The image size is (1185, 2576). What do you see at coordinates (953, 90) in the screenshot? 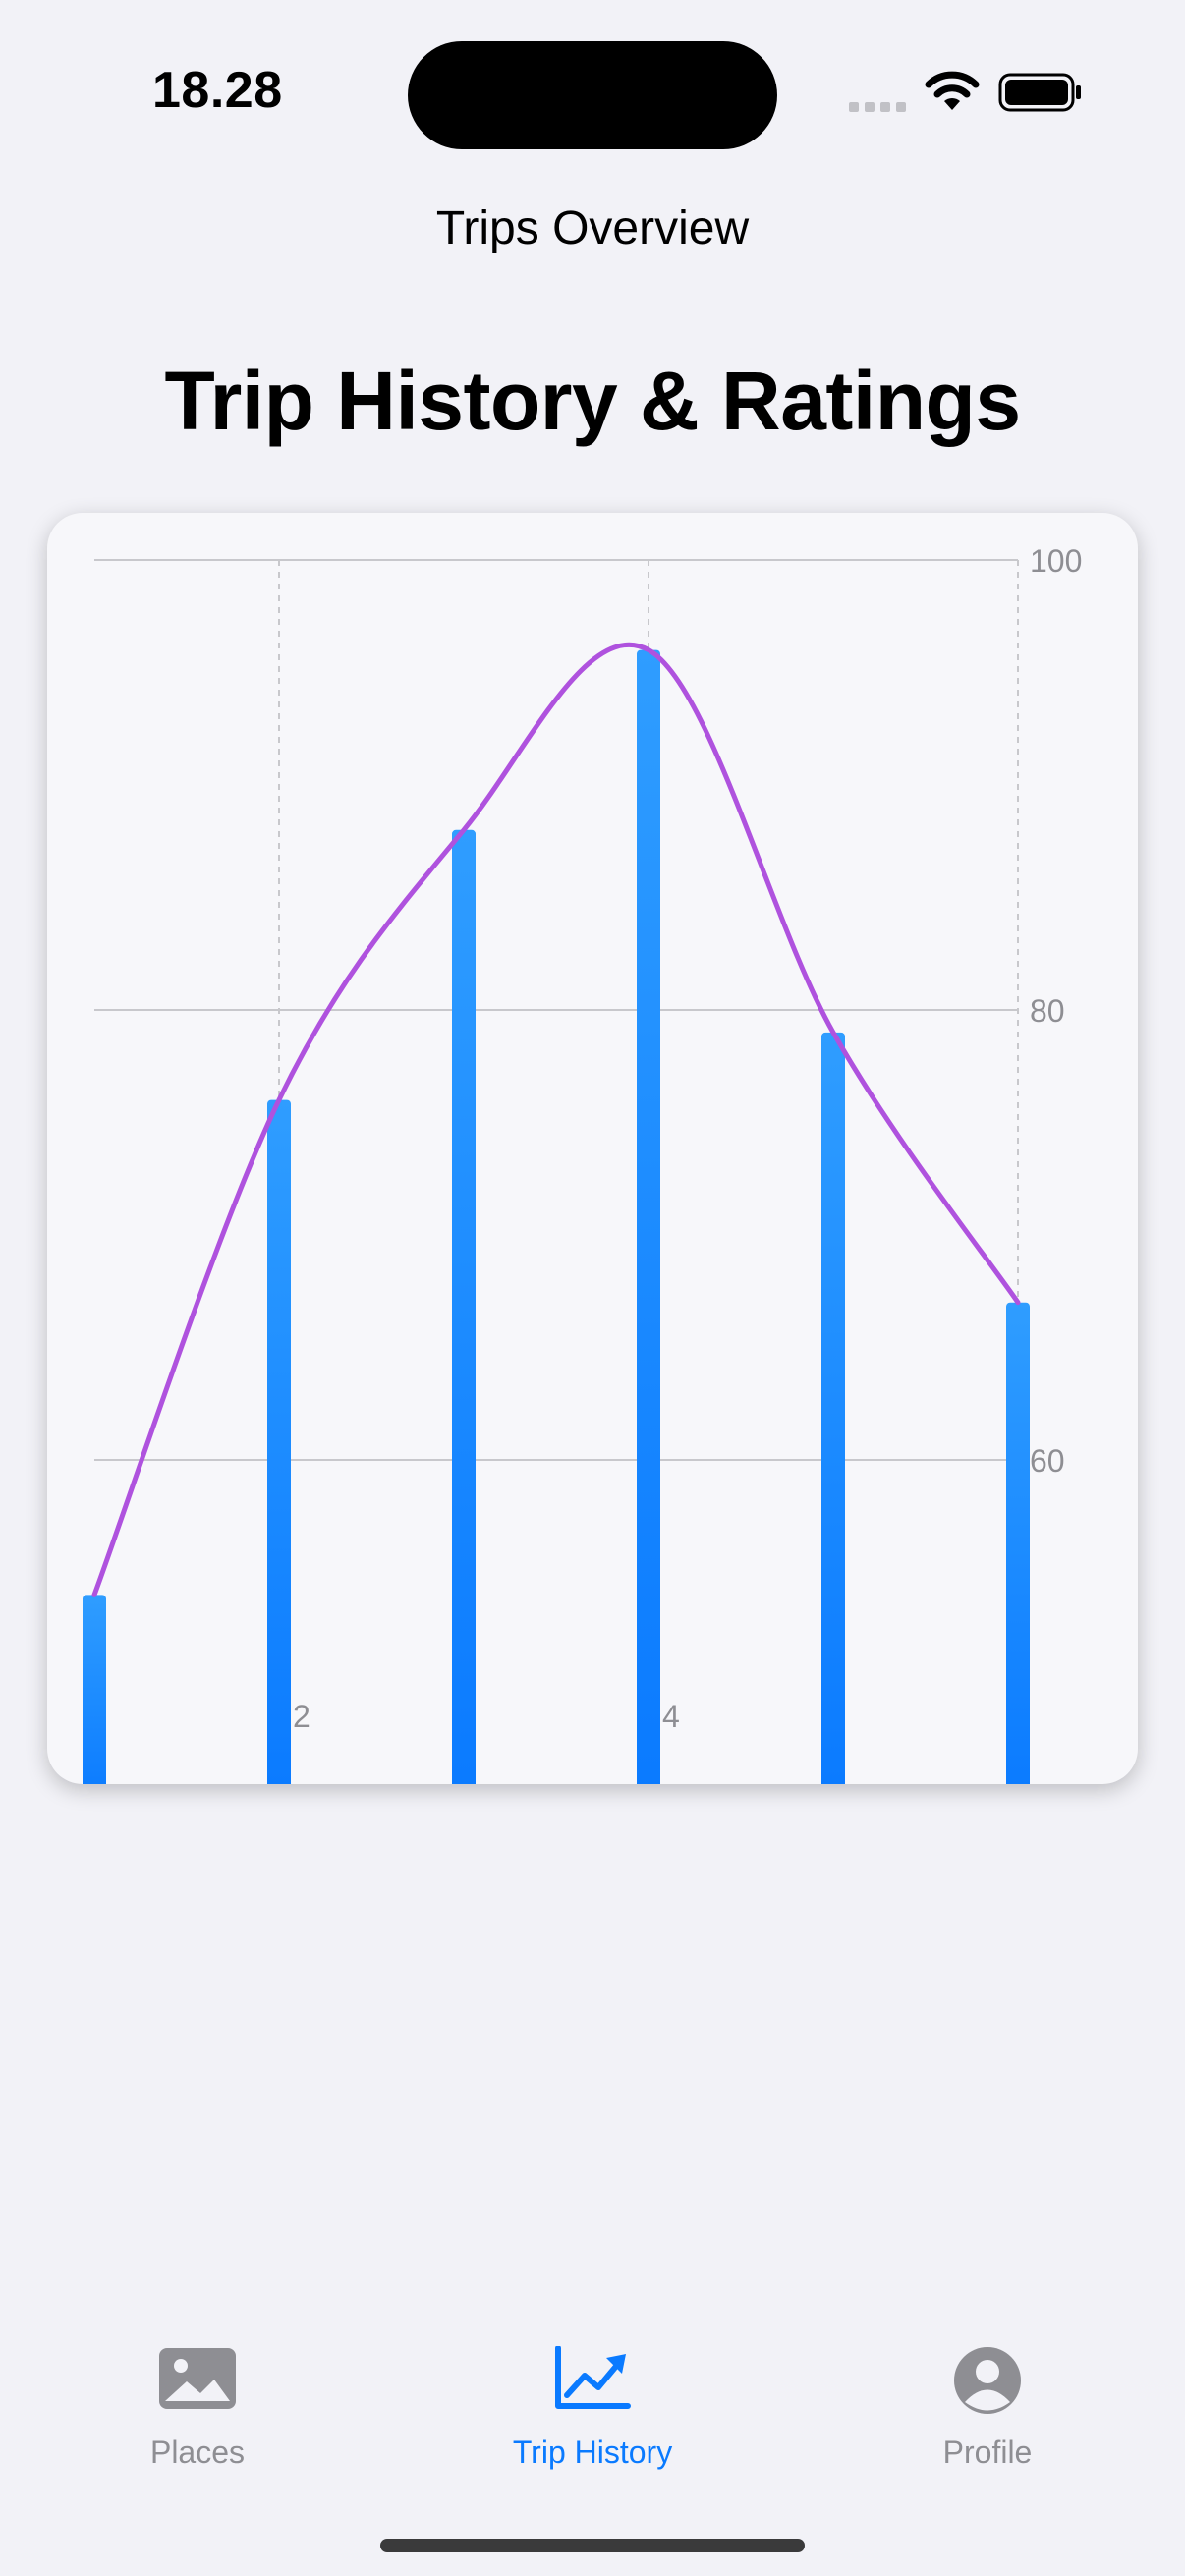
I see `wifi-icon` at bounding box center [953, 90].